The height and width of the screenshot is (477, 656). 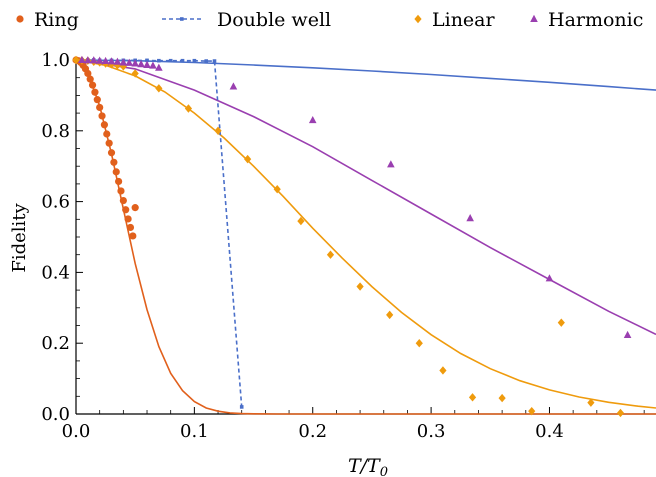 I want to click on y-tick-label: 0.0, so click(x=55, y=414).